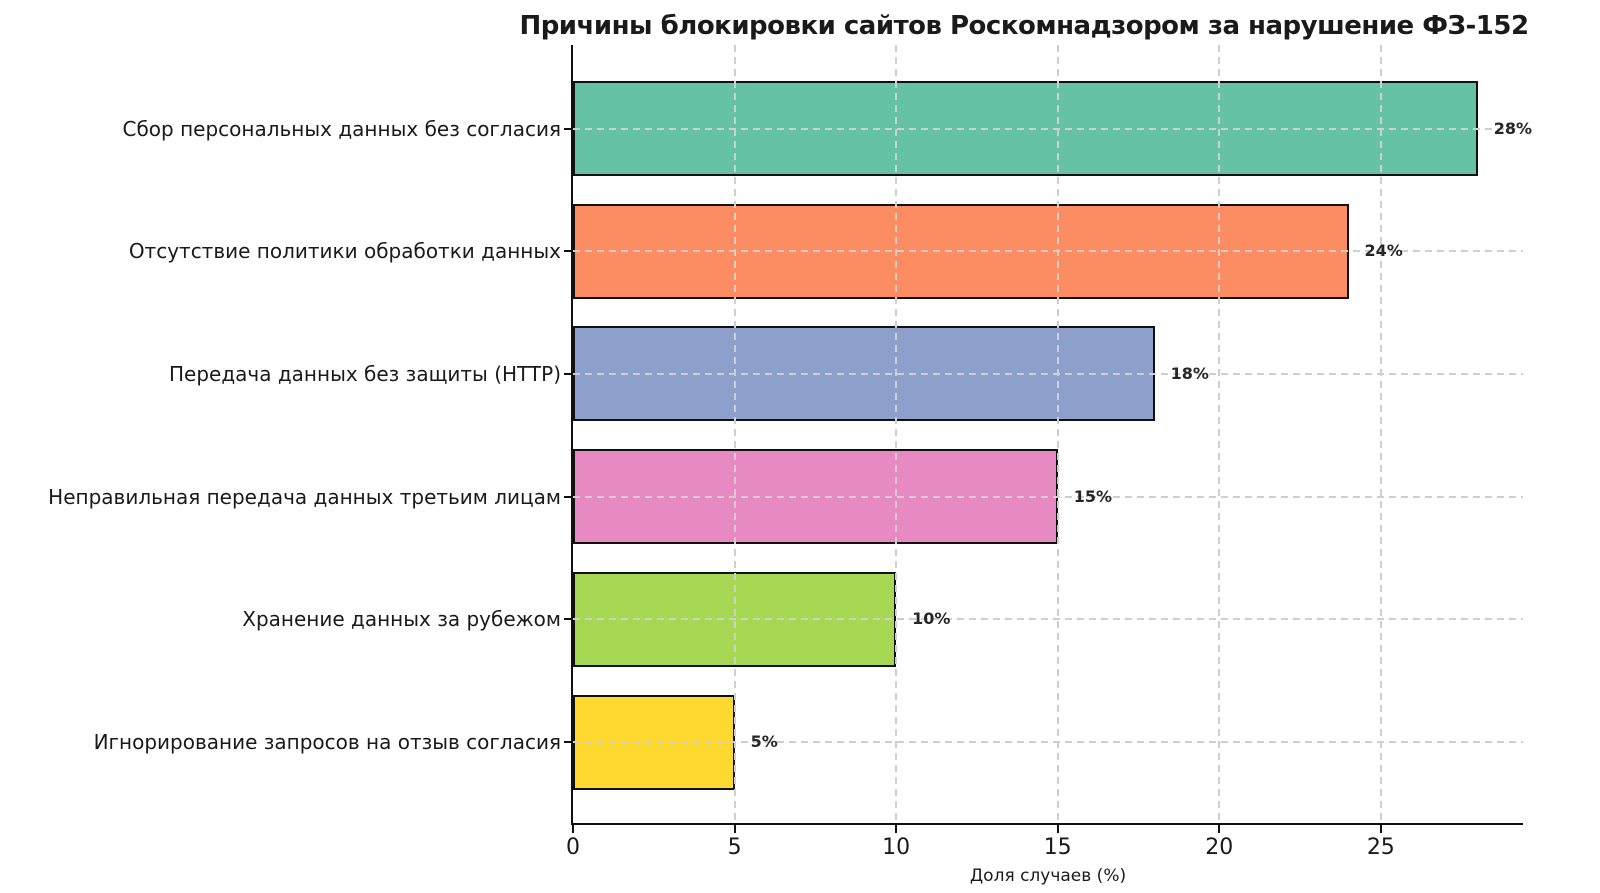 This screenshot has width=1600, height=893. Describe the element at coordinates (734, 847) in the screenshot. I see `x-tick-label: 5` at that location.